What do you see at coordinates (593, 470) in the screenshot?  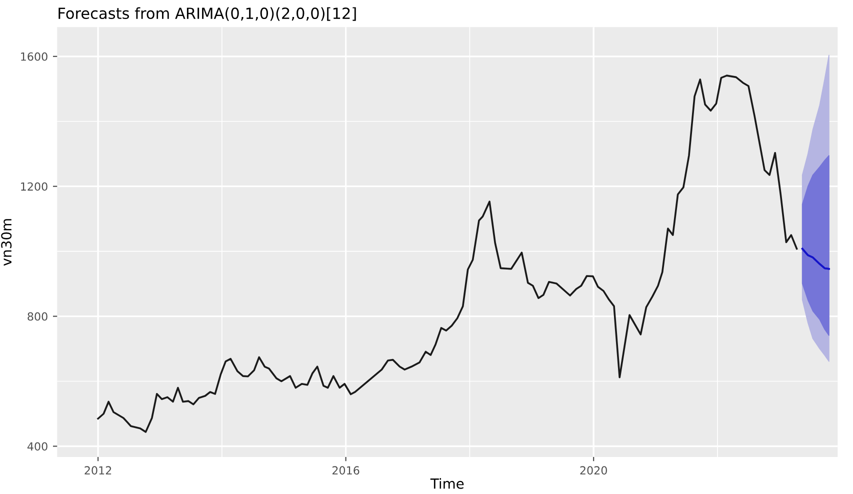 I see `x-tick-label: 2020` at bounding box center [593, 470].